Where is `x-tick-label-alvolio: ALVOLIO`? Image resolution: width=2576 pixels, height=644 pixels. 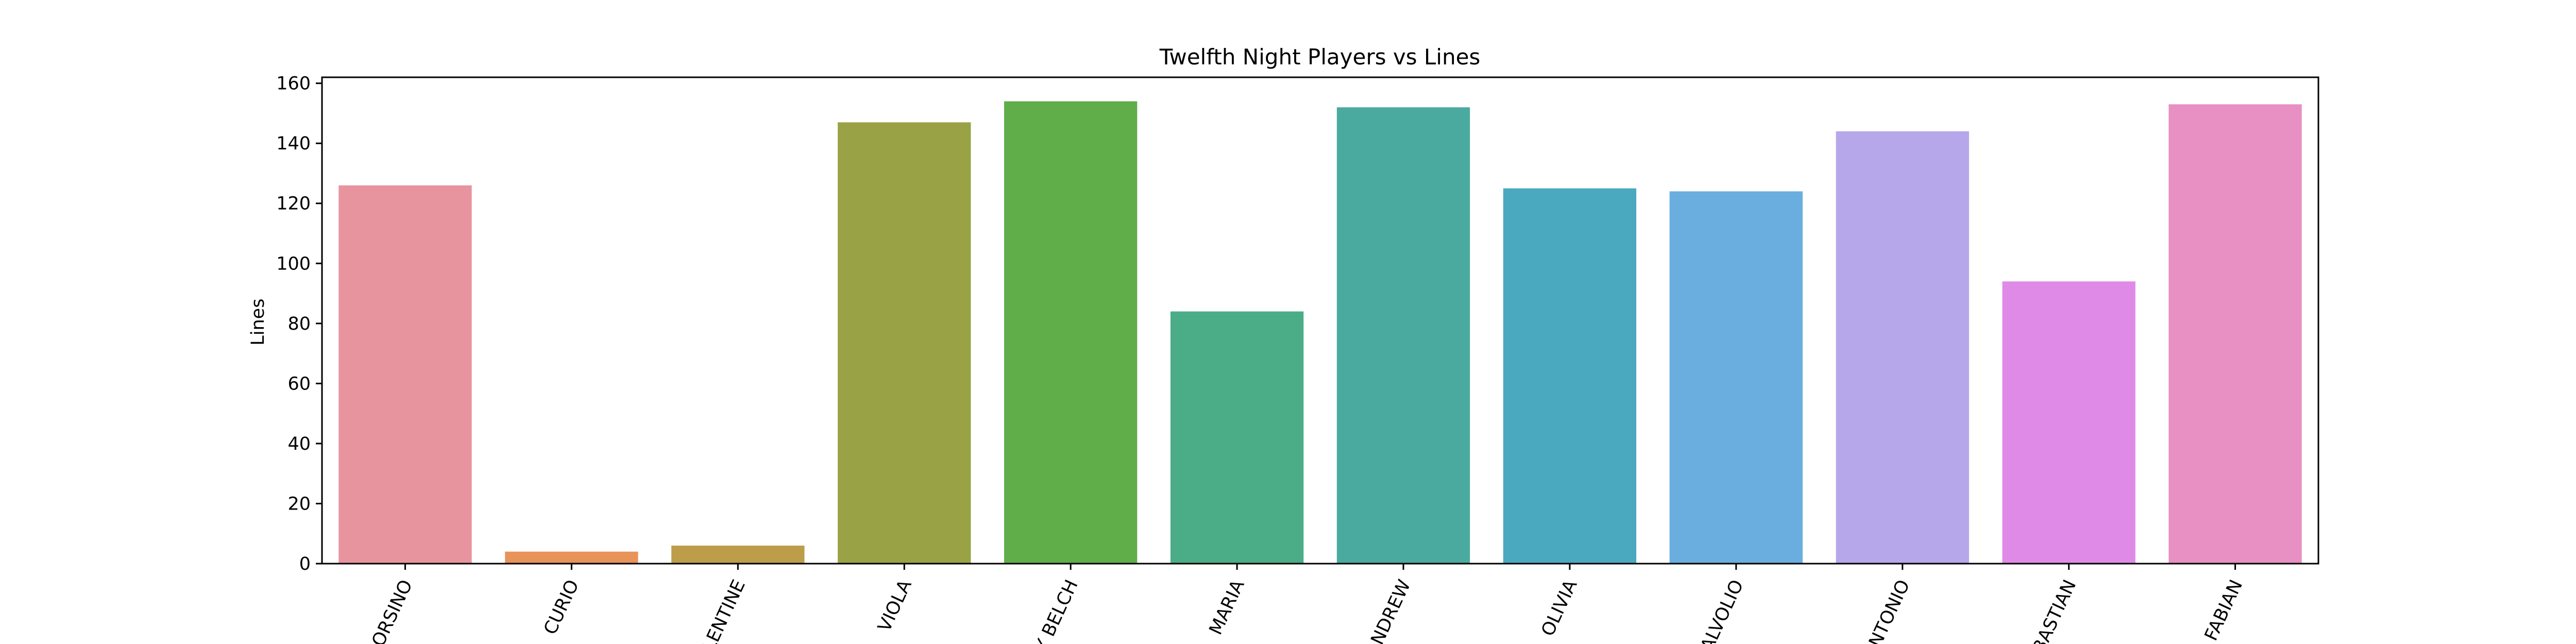 x-tick-label-alvolio: ALVOLIO is located at coordinates (1722, 610).